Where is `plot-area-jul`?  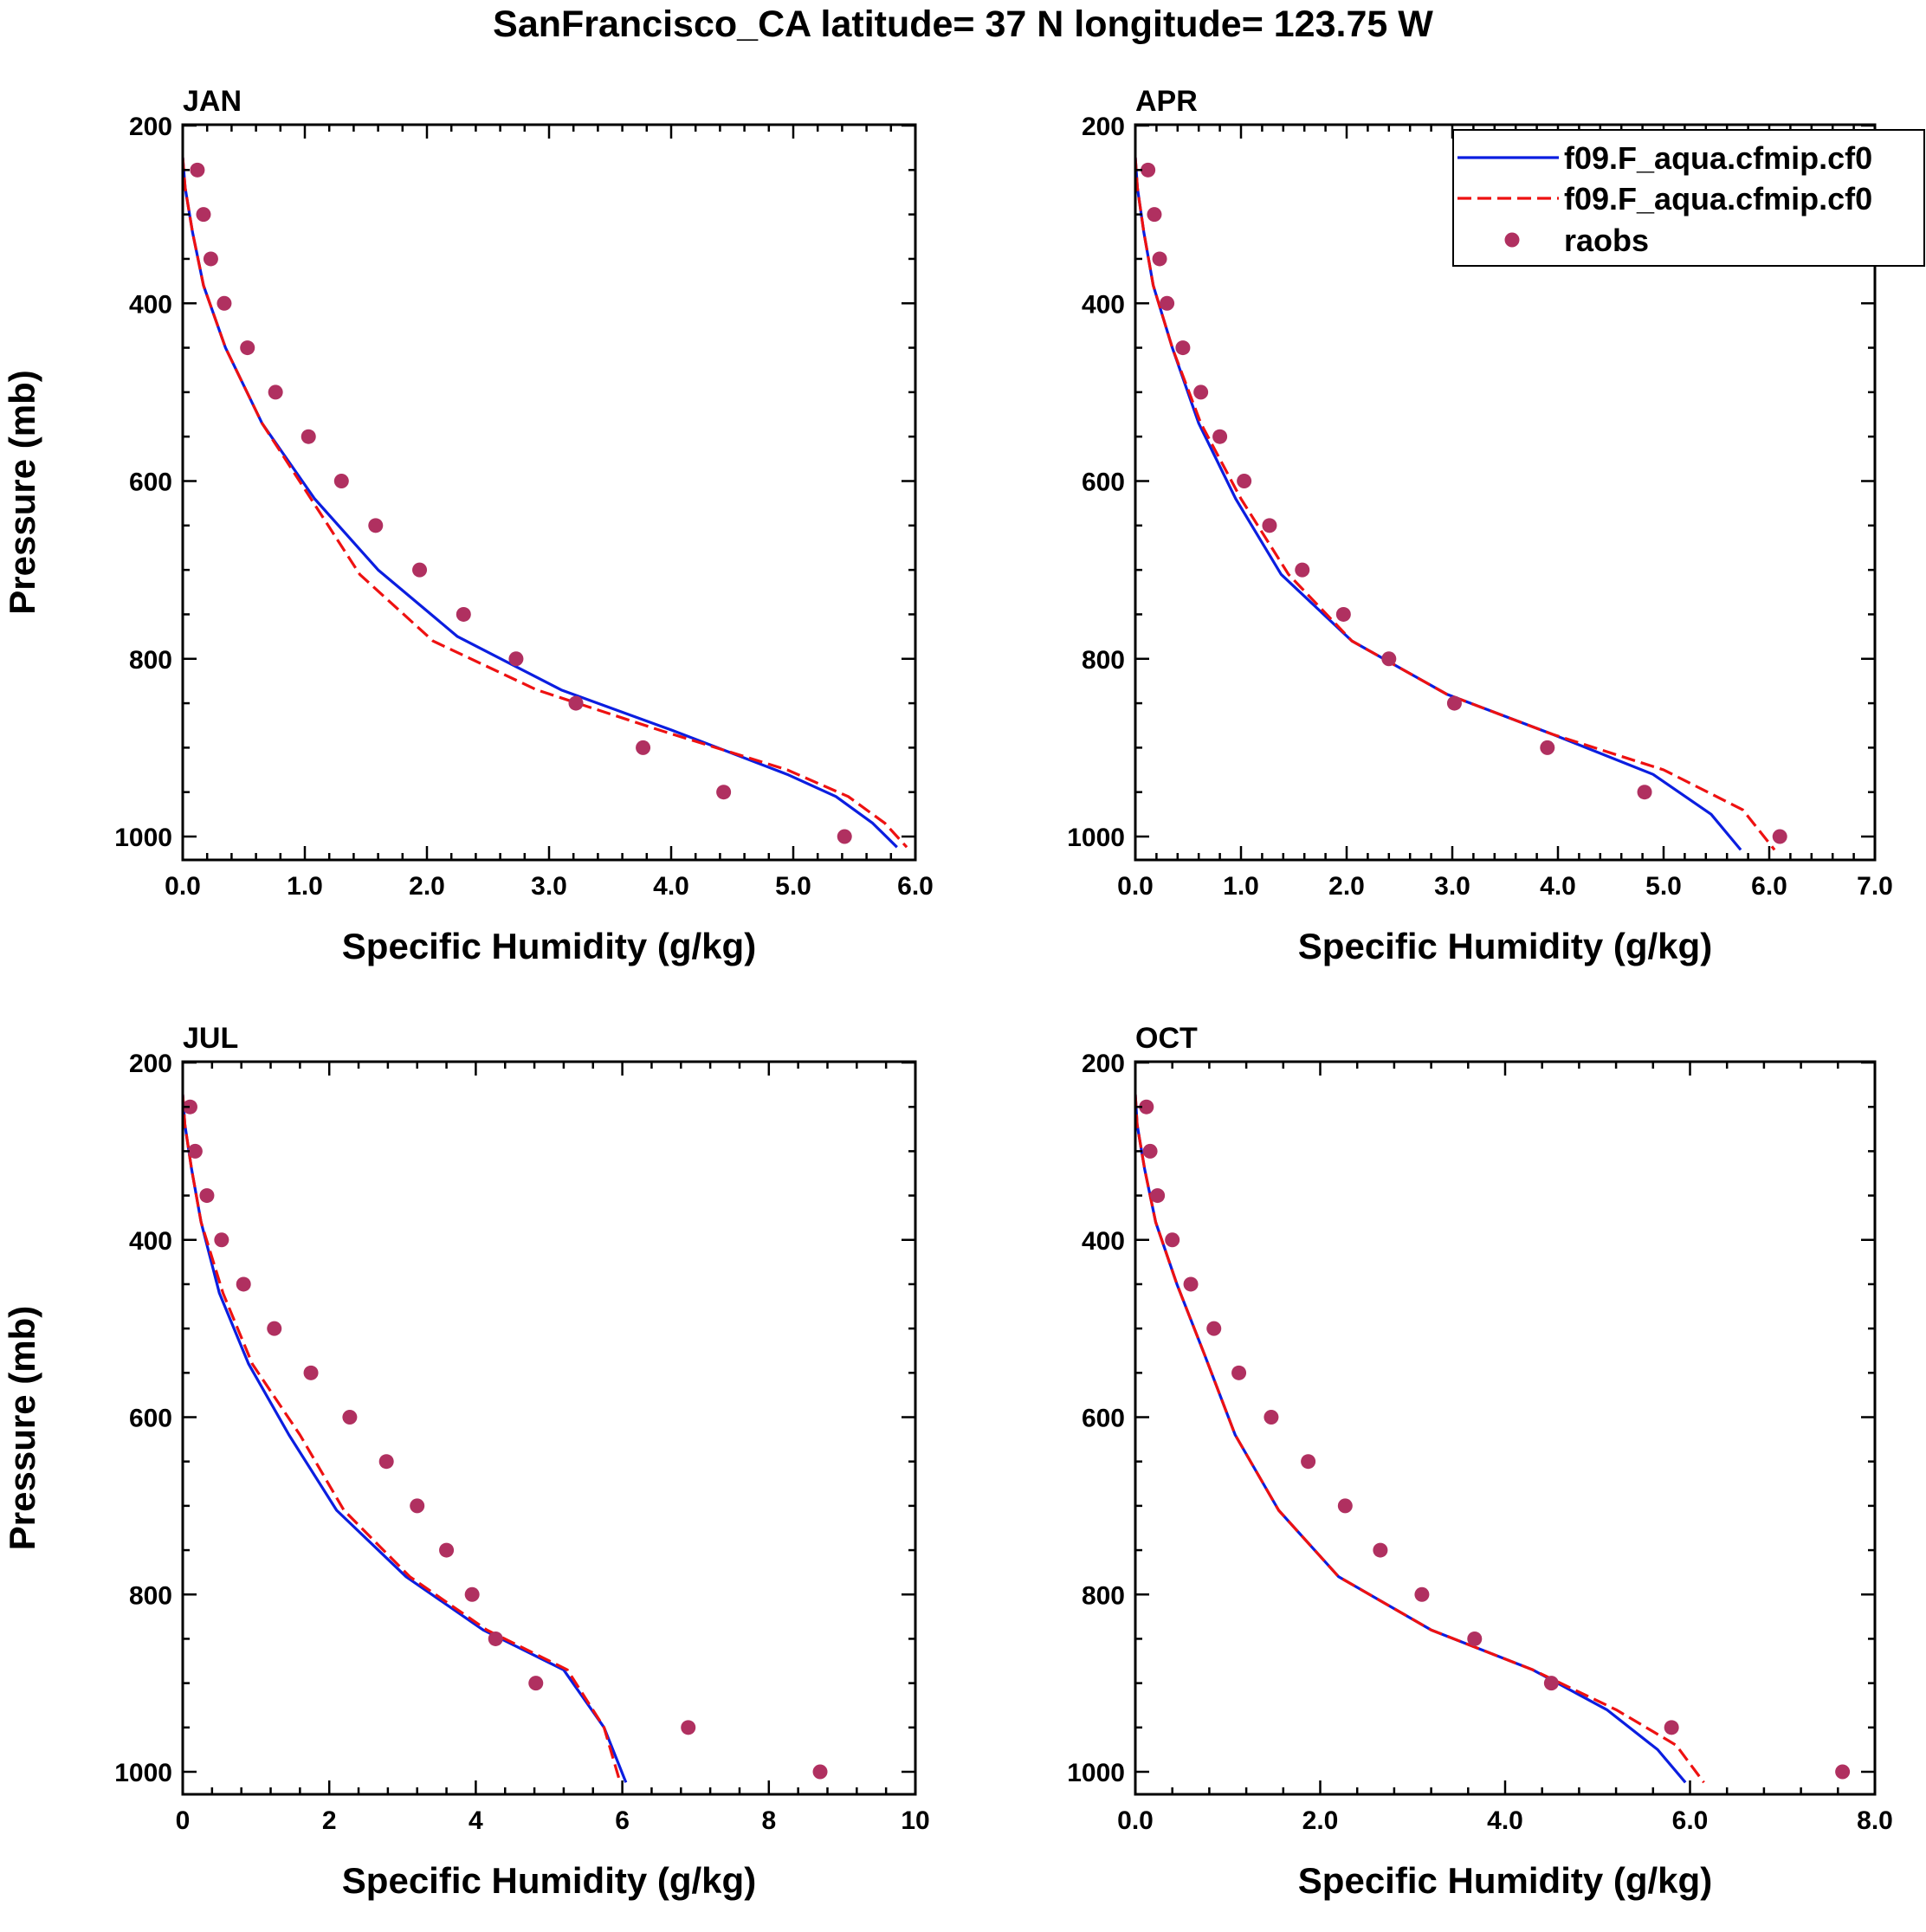
plot-area-jul is located at coordinates (505, 1438).